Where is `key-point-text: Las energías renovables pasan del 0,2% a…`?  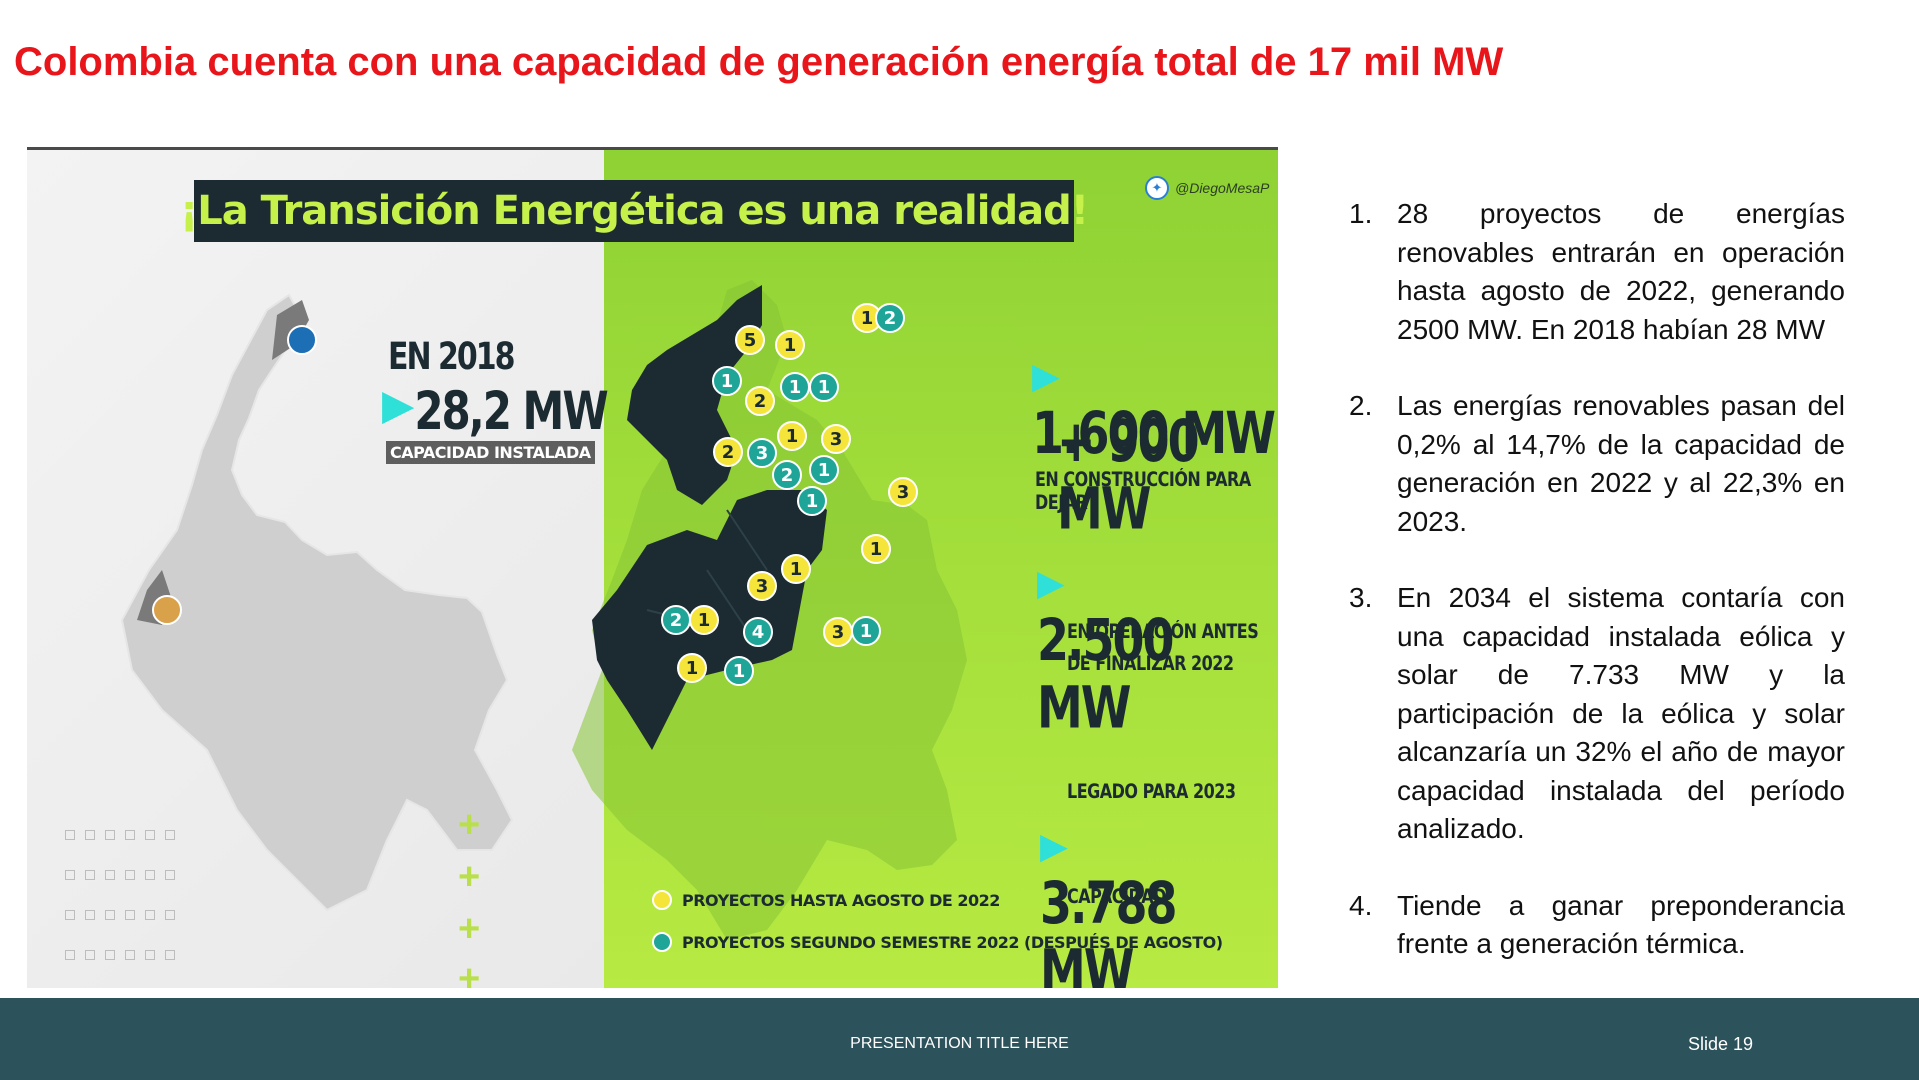
key-point-text: Las energías renovables pasan del 0,2% a… is located at coordinates (1621, 463).